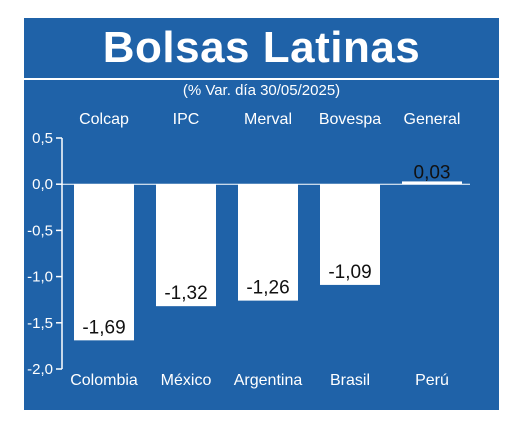  I want to click on y-tick-label: 0,5, so click(42, 138).